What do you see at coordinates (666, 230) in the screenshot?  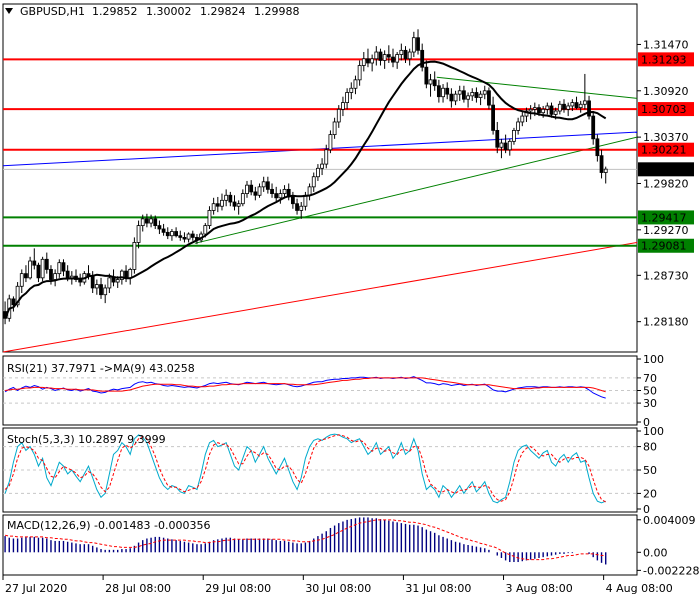 I see `price-axis-tick-label: 1.29270` at bounding box center [666, 230].